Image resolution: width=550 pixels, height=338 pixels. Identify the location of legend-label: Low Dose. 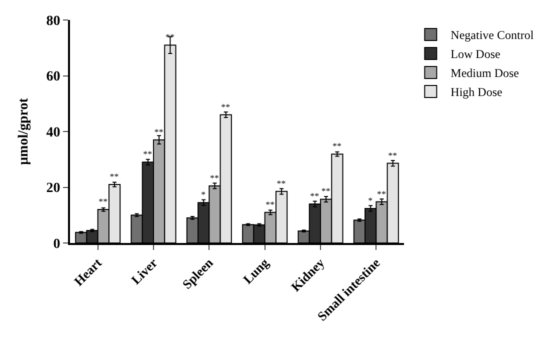
(475, 54).